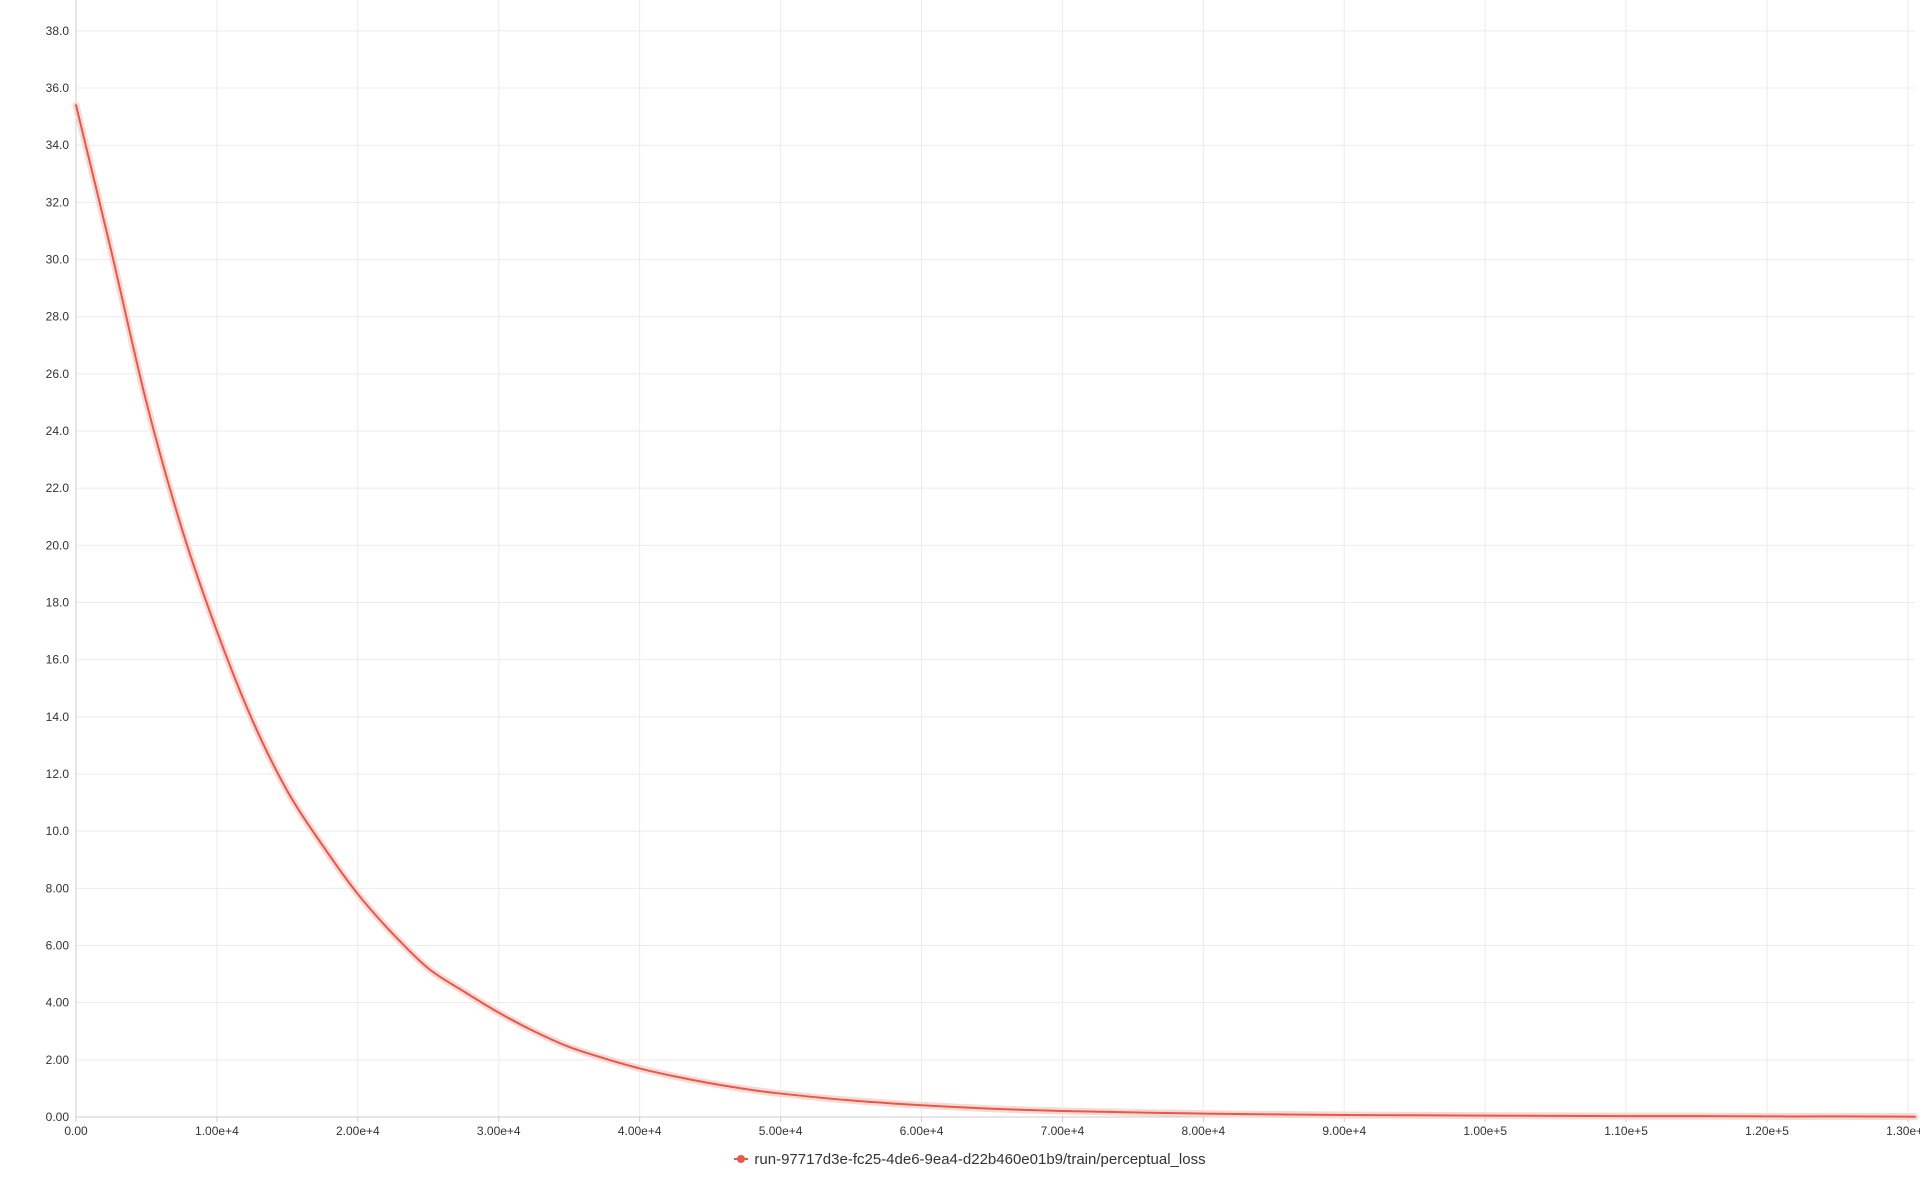 This screenshot has width=1920, height=1181. I want to click on y-tick-label: 4.00, so click(58, 1003).